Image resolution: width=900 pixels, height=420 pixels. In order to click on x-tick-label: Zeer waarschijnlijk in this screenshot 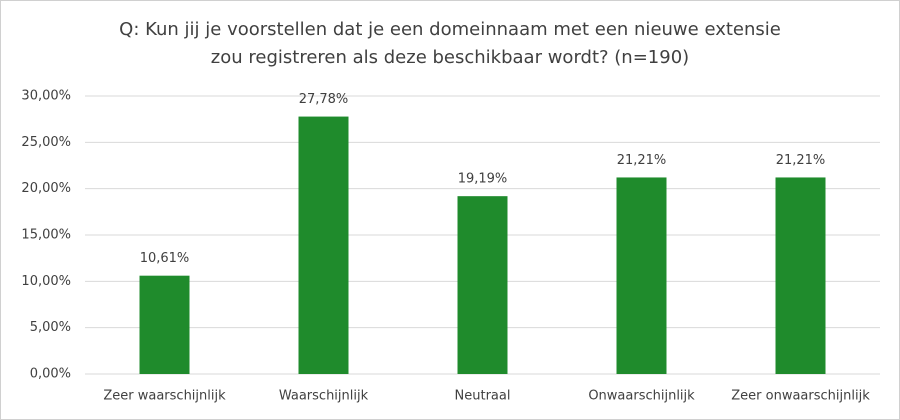, I will do `click(164, 396)`.